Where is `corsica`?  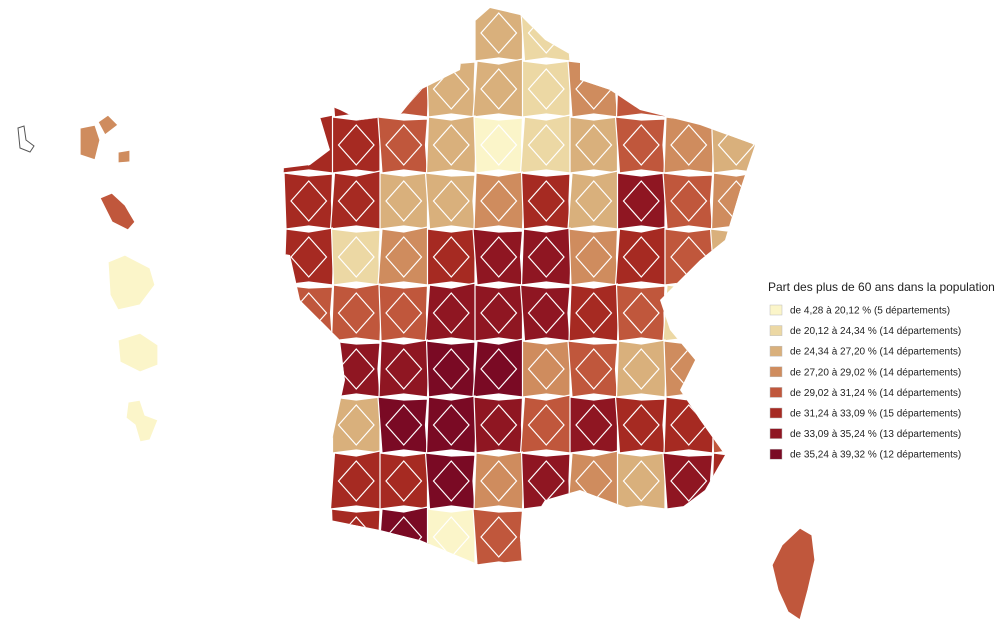 corsica is located at coordinates (793, 574).